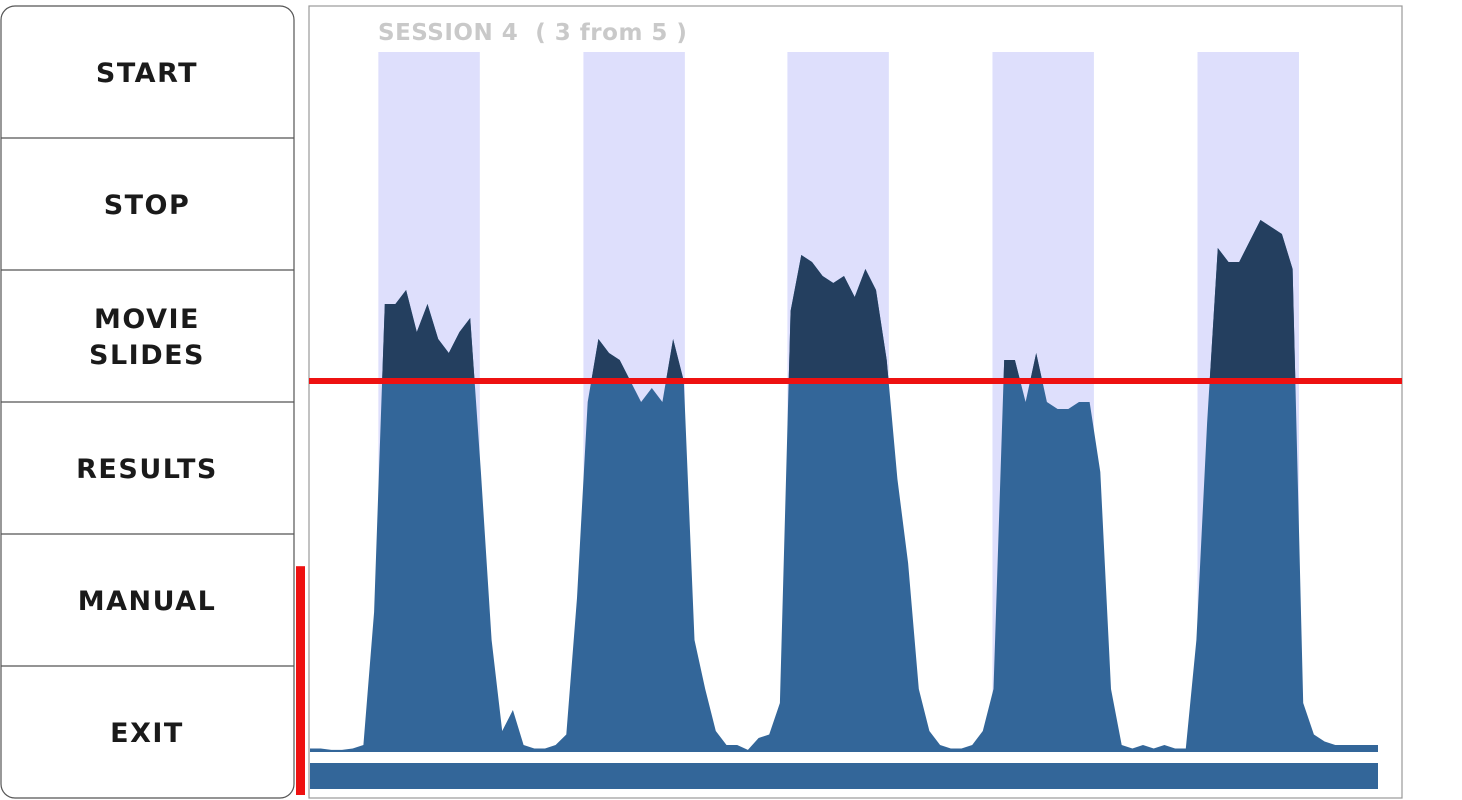 The height and width of the screenshot is (800, 1462). I want to click on button-label: RESULTS, so click(147, 469).